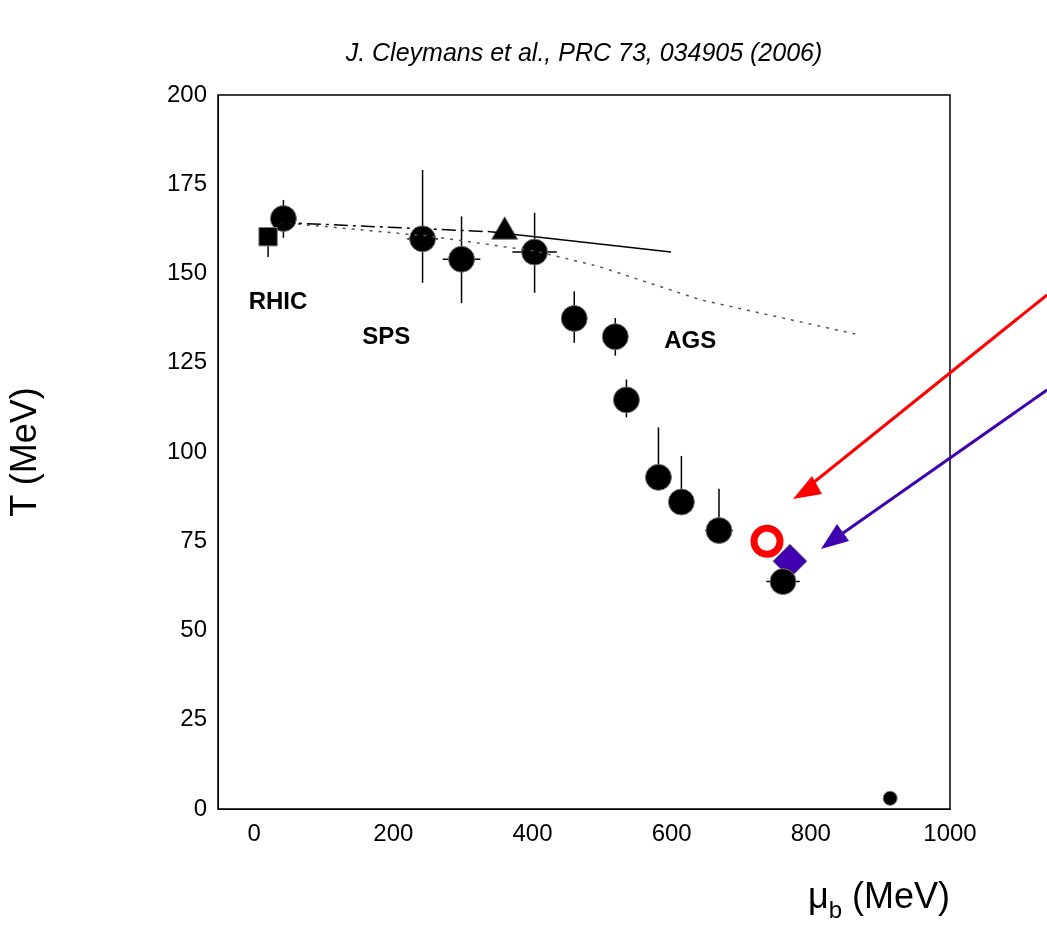  I want to click on x-tick-label: 600, so click(671, 833).